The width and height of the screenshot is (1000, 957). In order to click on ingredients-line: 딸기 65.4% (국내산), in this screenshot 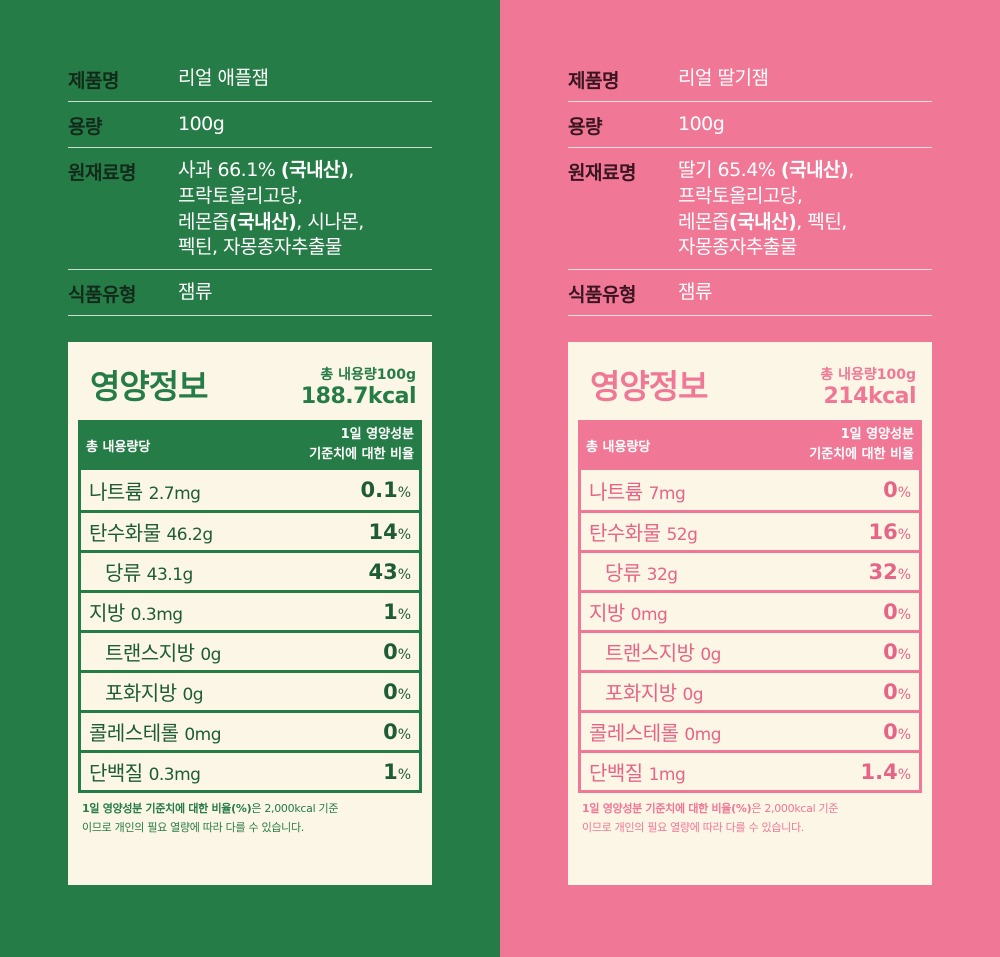, I will do `click(766, 170)`.